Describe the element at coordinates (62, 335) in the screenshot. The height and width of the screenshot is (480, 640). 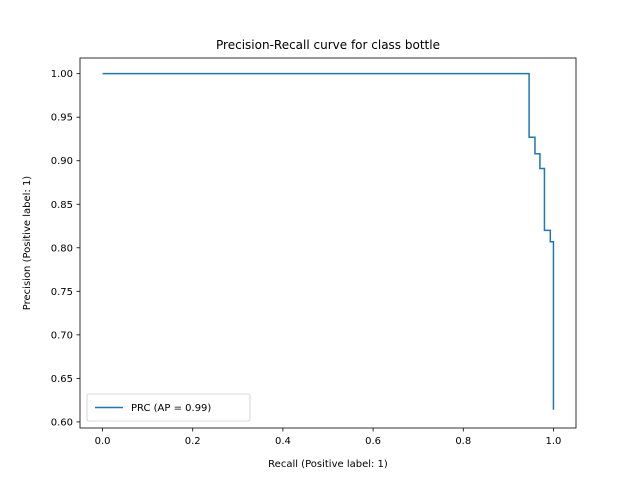
I see `y-tick-label: 0.70` at that location.